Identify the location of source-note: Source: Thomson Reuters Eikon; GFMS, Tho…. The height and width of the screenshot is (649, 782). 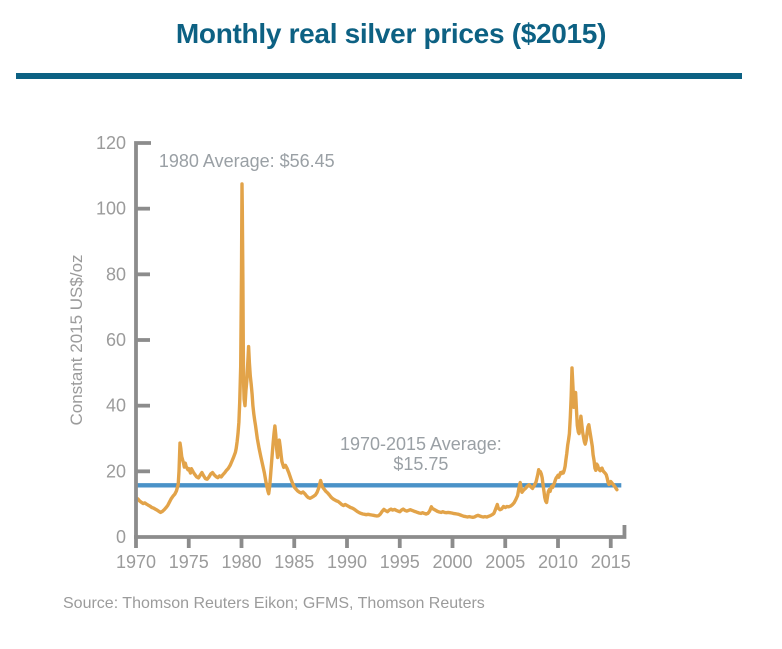
(274, 603).